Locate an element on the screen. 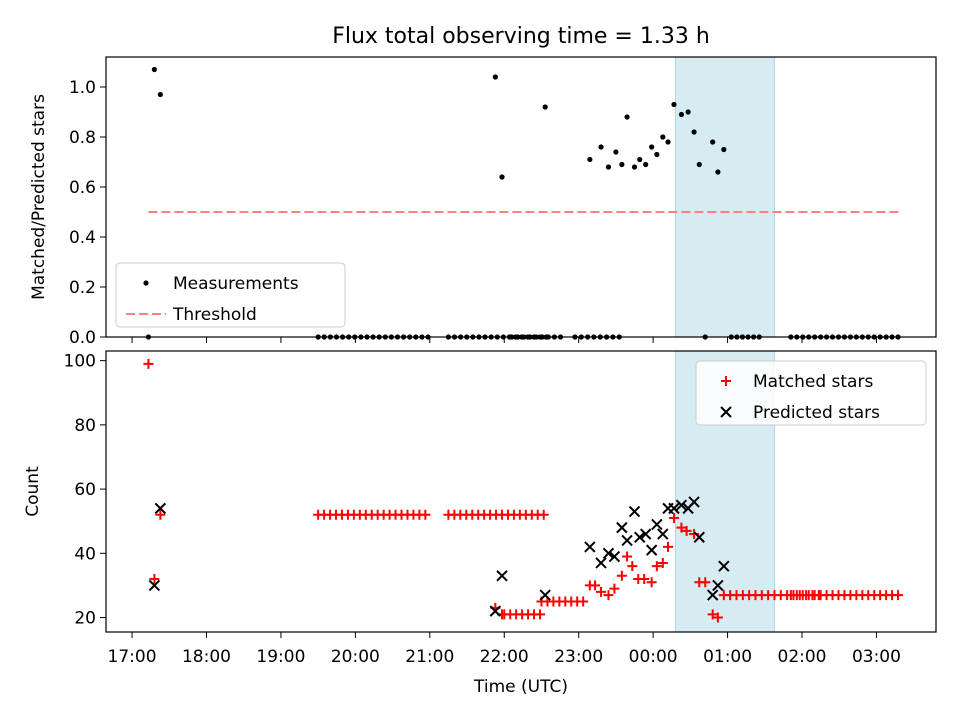 The width and height of the screenshot is (960, 720). series-predicted-stars is located at coordinates (439, 556).